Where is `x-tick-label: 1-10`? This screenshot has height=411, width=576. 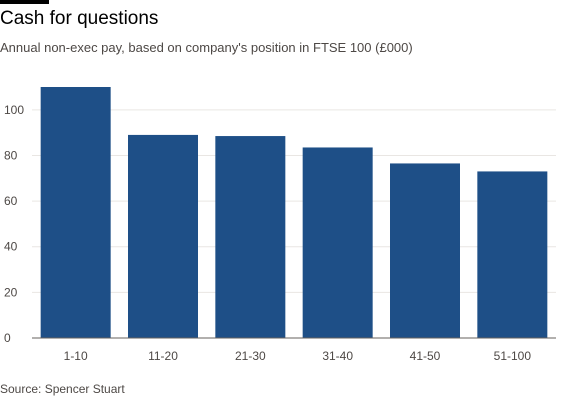 x-tick-label: 1-10 is located at coordinates (76, 356).